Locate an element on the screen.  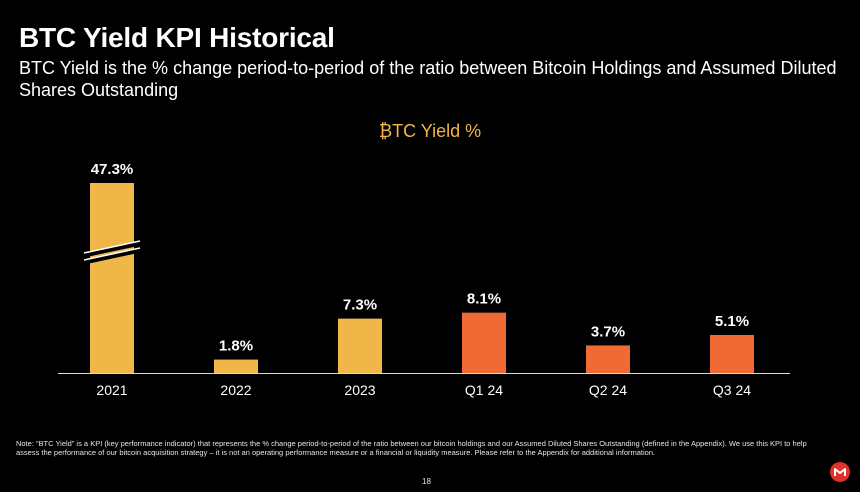
data-label-q1-24: 8.1% is located at coordinates (484, 299).